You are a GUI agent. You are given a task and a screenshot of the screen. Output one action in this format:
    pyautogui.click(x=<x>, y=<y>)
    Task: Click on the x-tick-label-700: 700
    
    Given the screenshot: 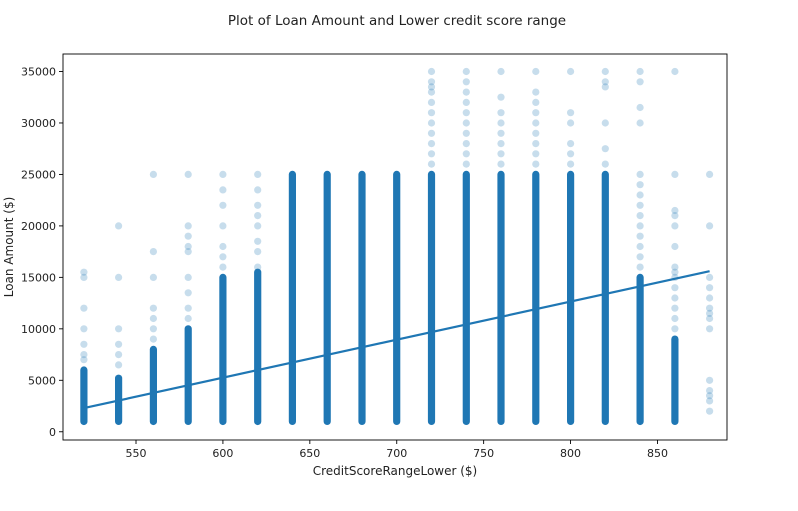 What is the action you would take?
    pyautogui.click(x=396, y=453)
    